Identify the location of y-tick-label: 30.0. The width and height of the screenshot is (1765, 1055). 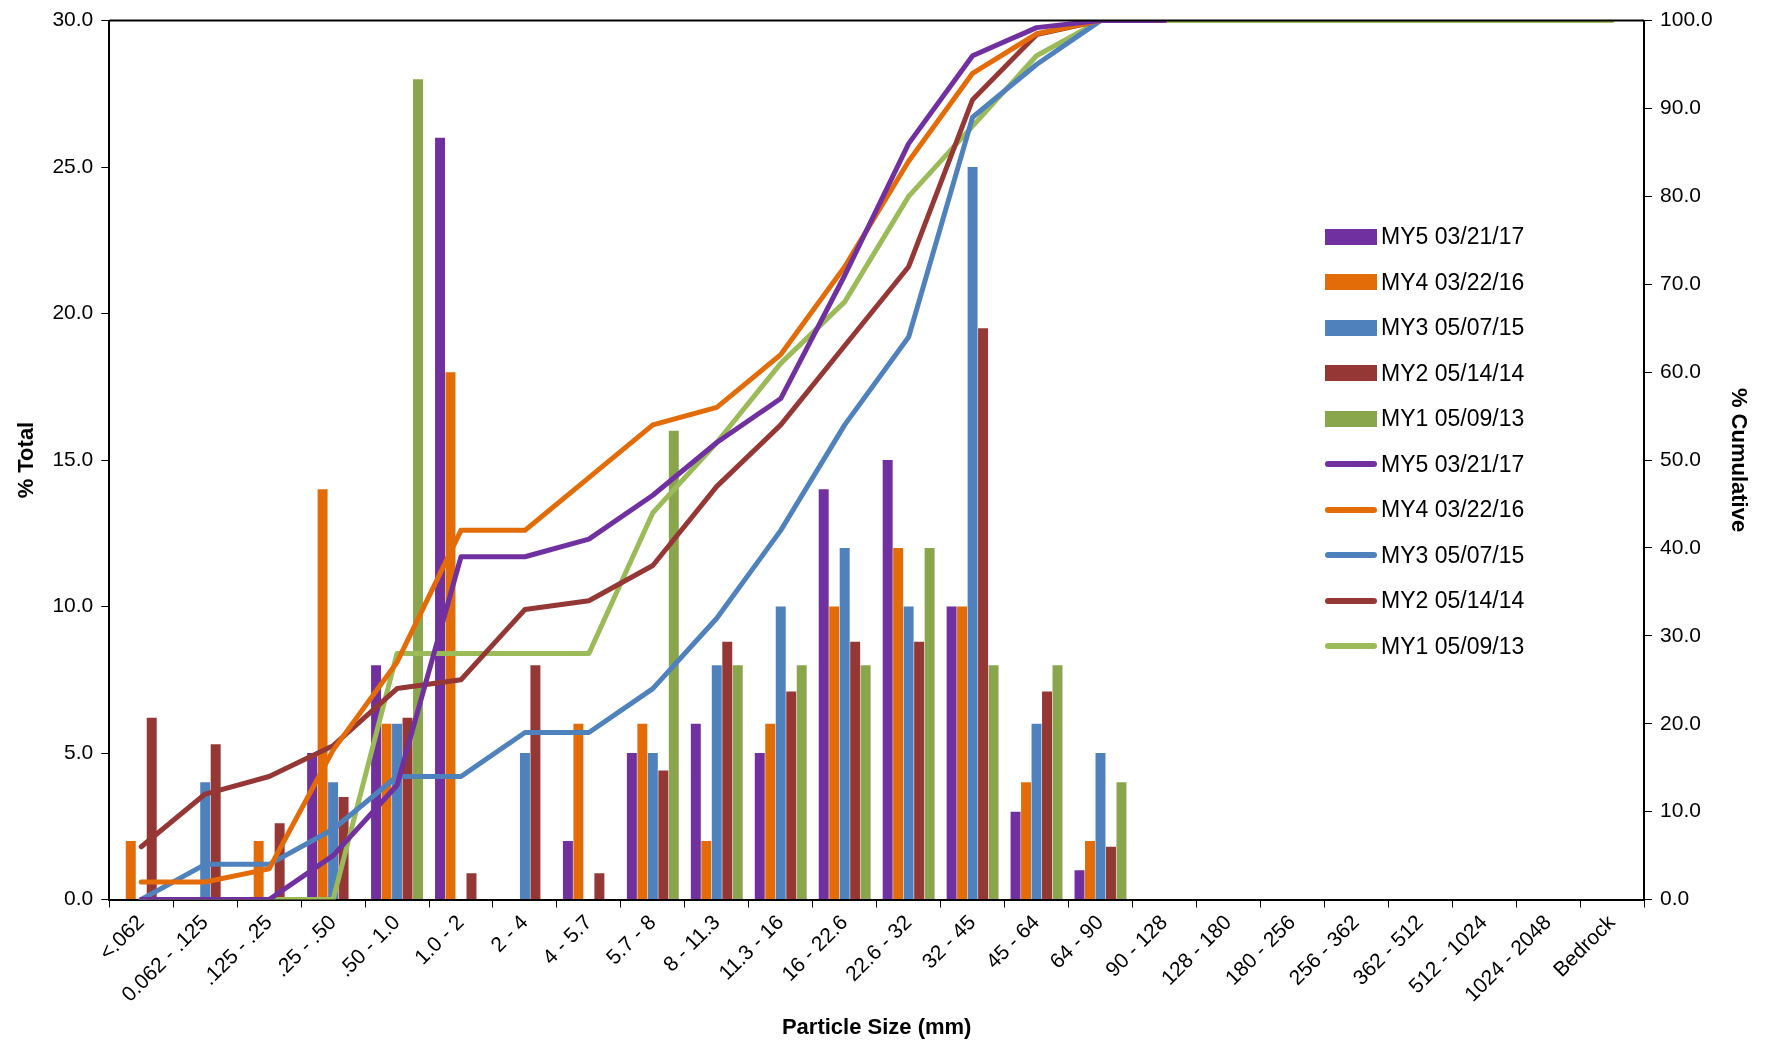
(73, 19).